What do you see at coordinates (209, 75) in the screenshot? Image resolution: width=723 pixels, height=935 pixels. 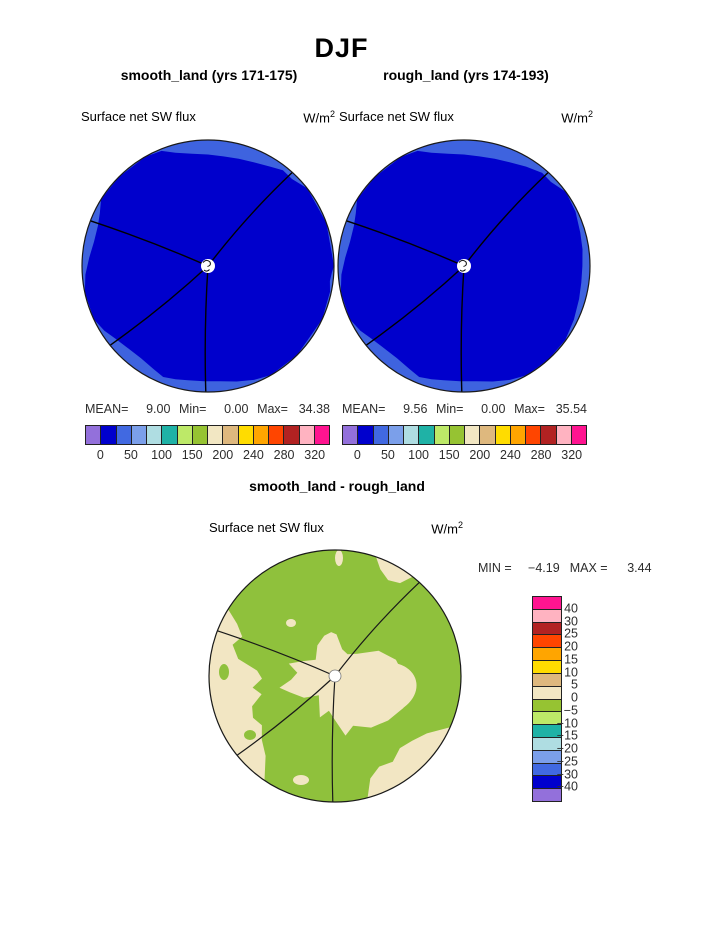 I see `panel-title-smooth-land: smooth_land (yrs 171-175)` at bounding box center [209, 75].